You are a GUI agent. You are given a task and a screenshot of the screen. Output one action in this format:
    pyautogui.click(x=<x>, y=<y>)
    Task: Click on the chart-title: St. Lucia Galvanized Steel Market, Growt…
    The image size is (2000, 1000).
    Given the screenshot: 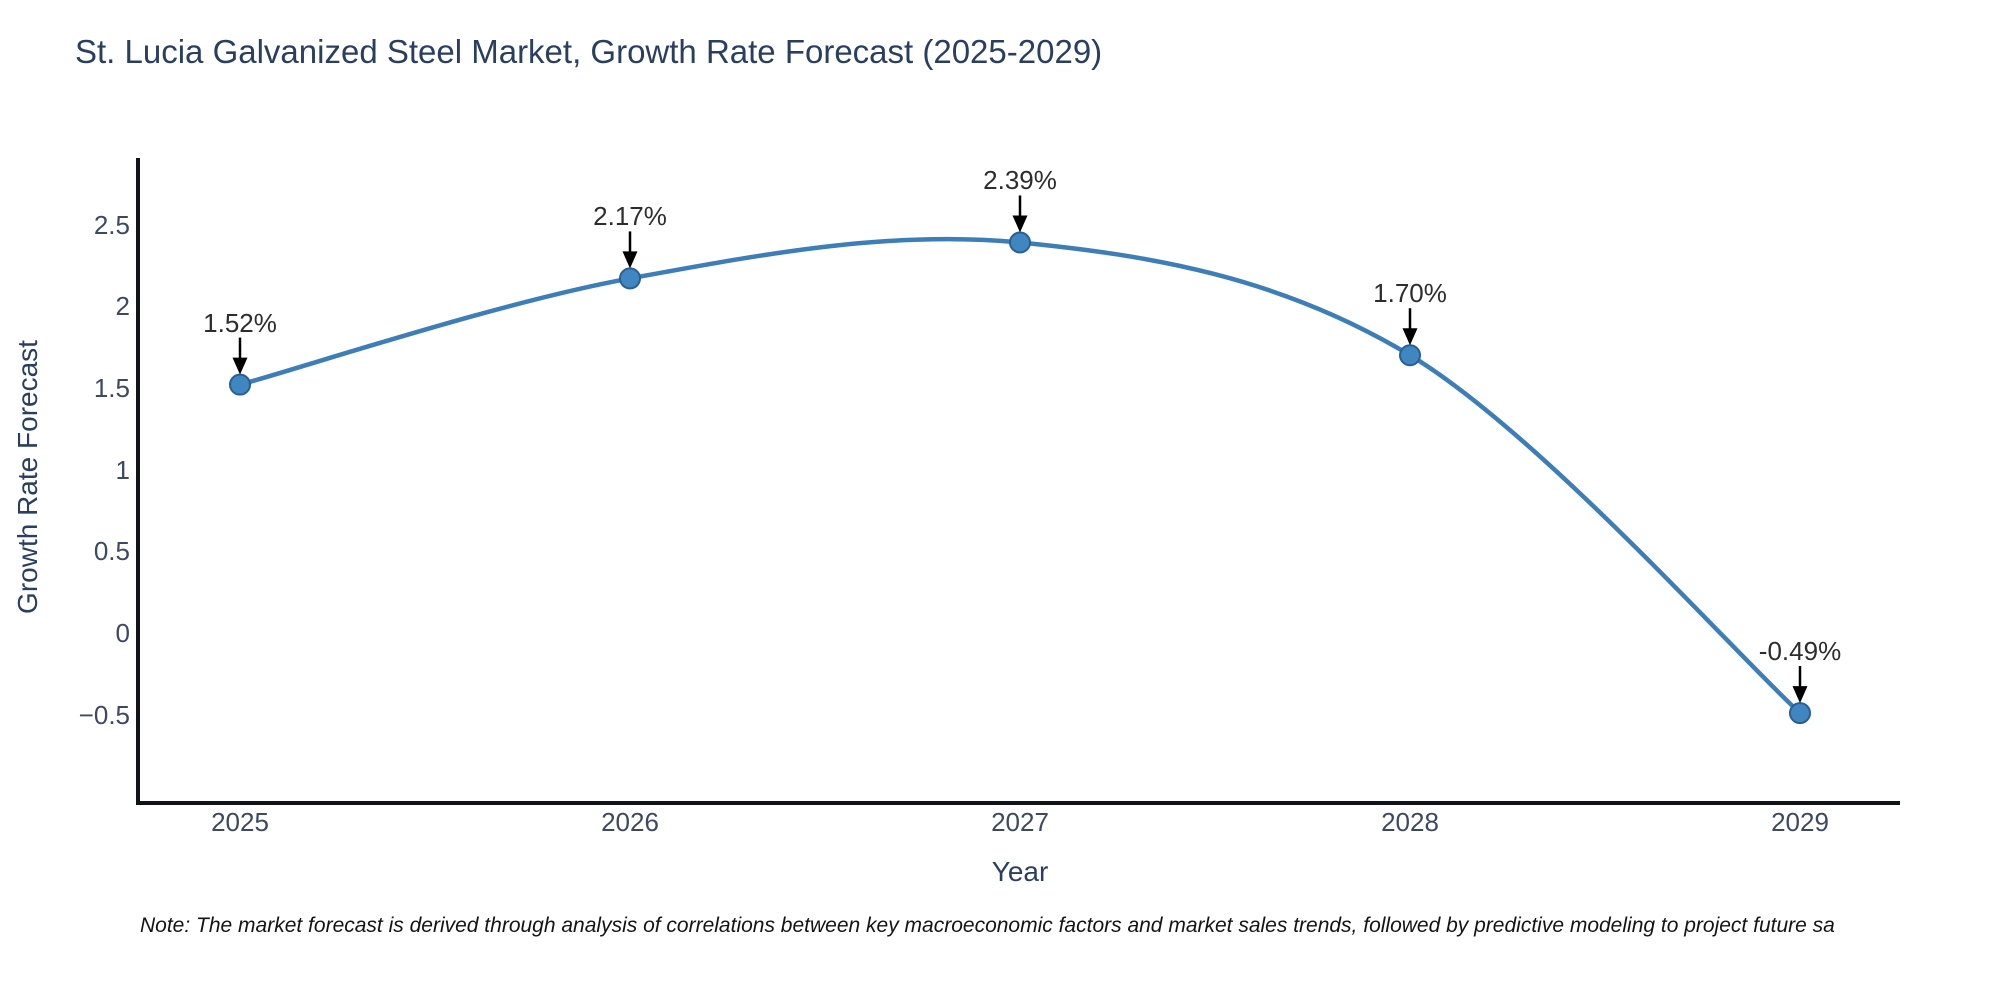 What is the action you would take?
    pyautogui.click(x=589, y=51)
    